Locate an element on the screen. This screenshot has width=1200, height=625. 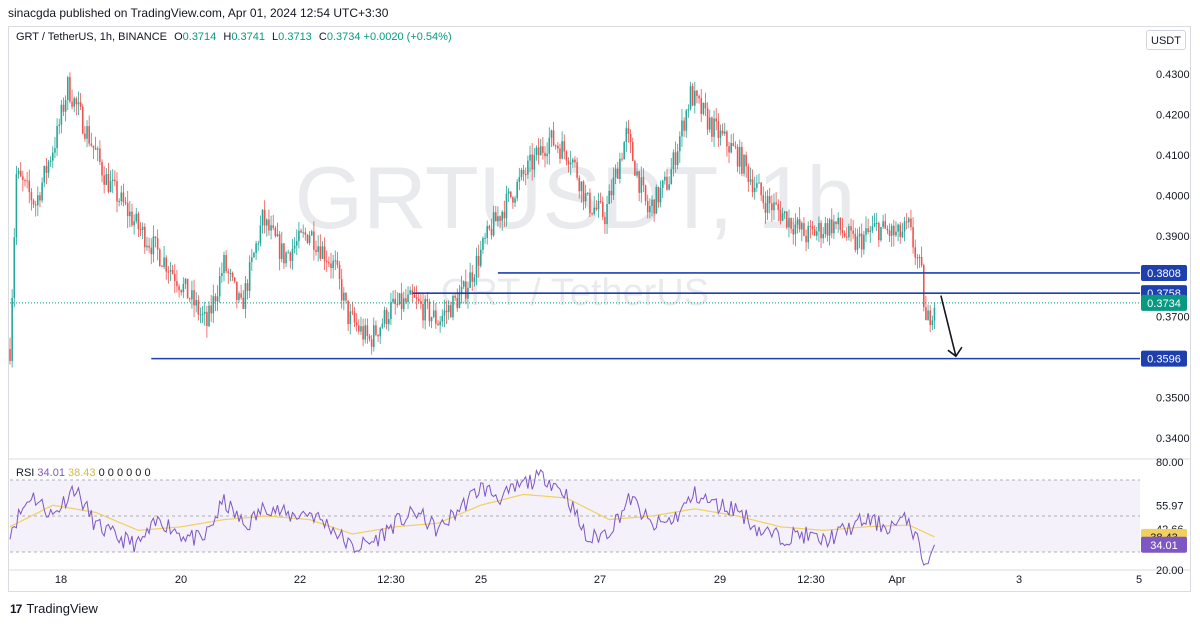
rsi-legend-value: 34.01 is located at coordinates (51, 473).